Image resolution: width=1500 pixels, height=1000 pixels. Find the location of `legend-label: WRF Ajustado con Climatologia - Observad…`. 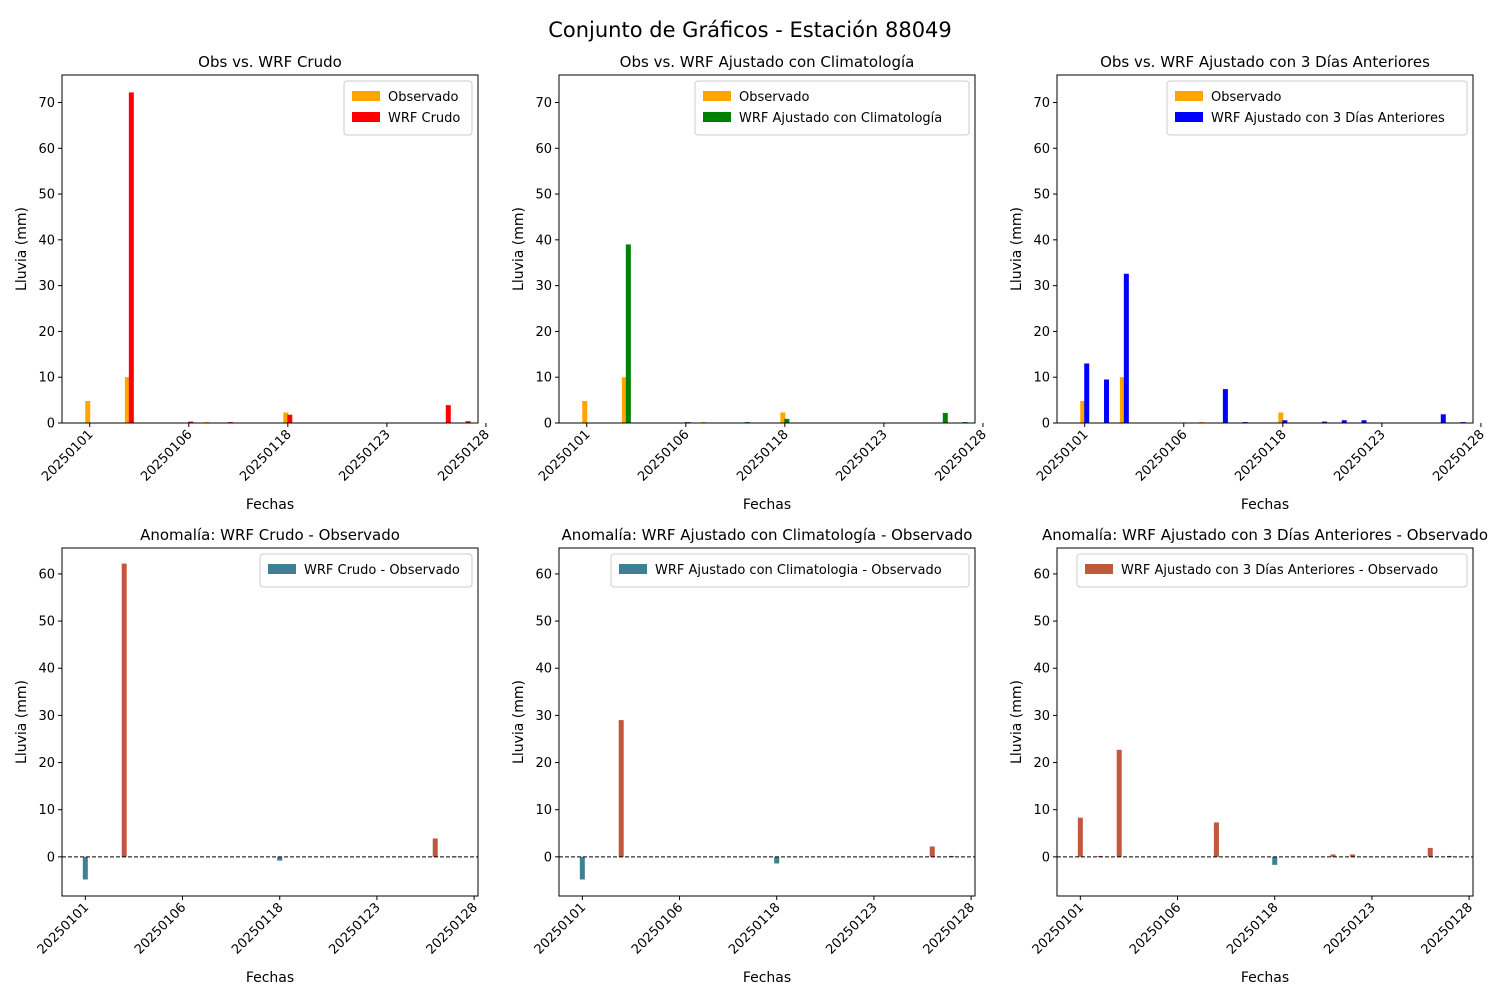

legend-label: WRF Ajustado con Climatologia - Observad… is located at coordinates (798, 570).